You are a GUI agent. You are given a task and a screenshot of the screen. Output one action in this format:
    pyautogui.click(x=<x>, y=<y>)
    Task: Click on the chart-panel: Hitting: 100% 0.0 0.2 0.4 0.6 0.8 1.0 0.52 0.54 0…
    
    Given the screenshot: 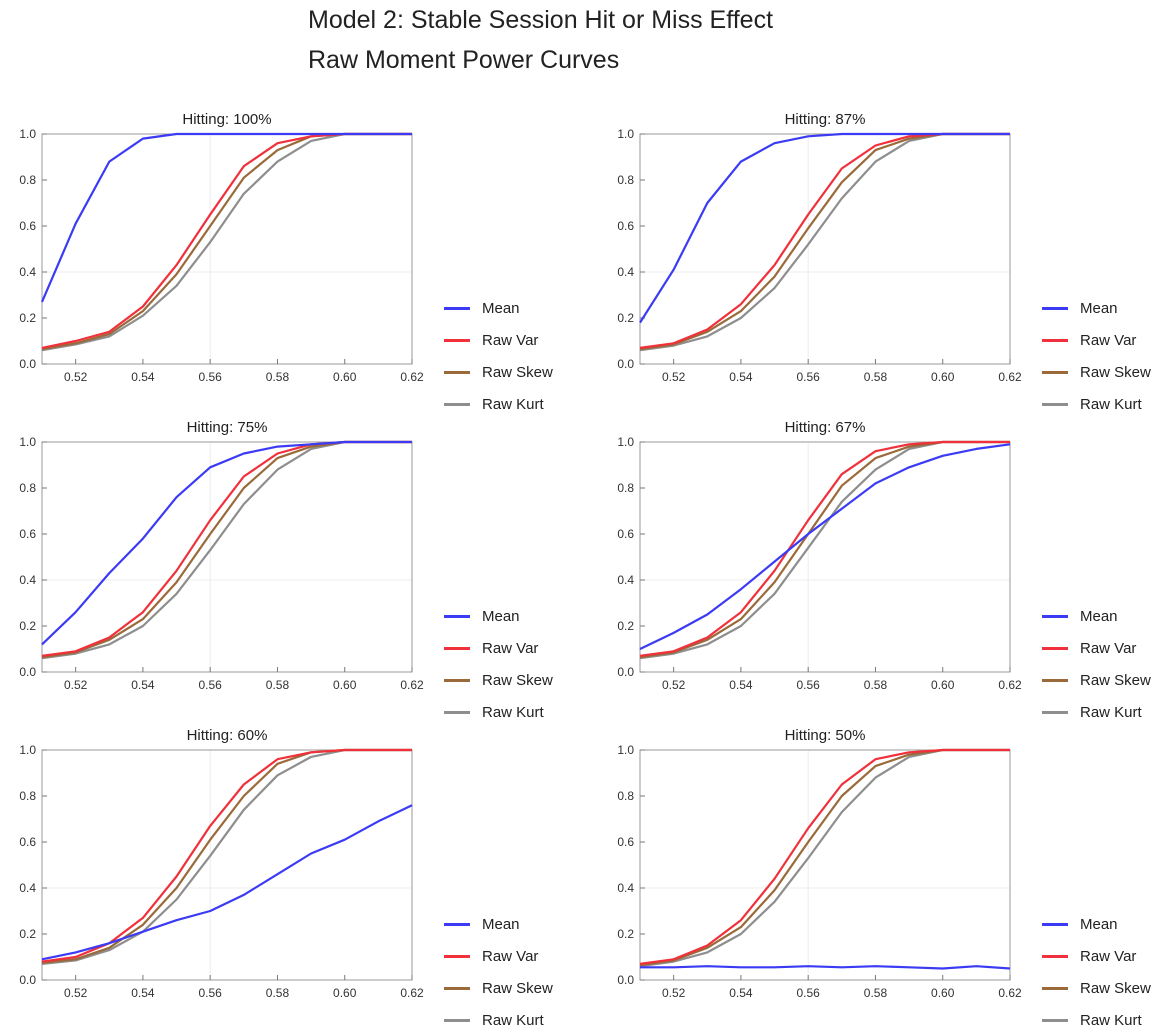 What is the action you would take?
    pyautogui.click(x=293, y=258)
    